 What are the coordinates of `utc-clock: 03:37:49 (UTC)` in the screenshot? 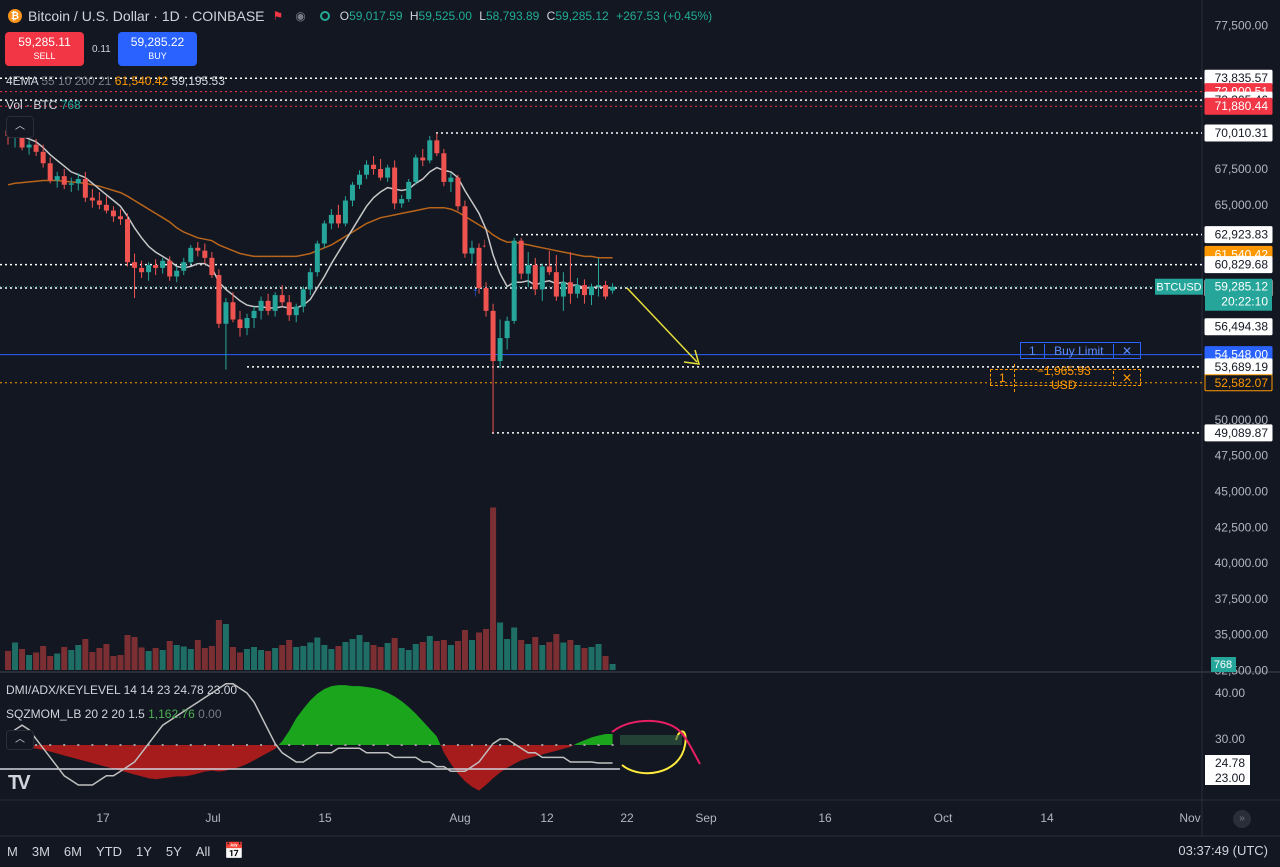 It's located at (1223, 850).